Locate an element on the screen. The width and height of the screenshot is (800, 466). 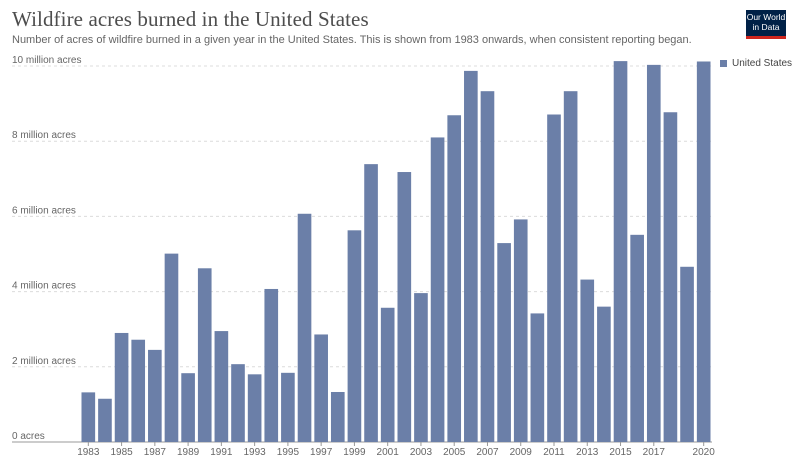
bar-1994 is located at coordinates (271, 365).